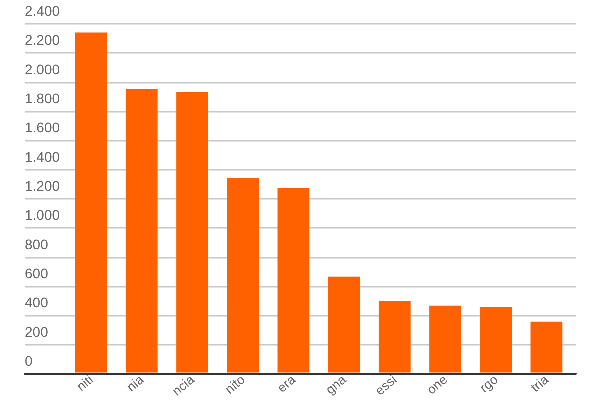  Describe the element at coordinates (235, 384) in the screenshot. I see `x-tick-label: nito` at that location.